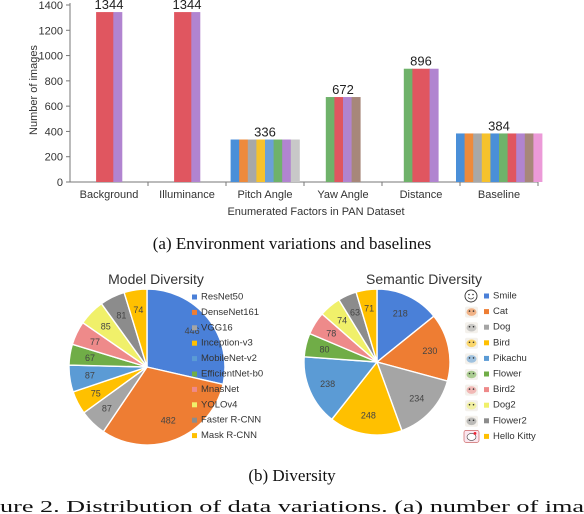  Describe the element at coordinates (227, 343) in the screenshot. I see `legend-label: Inception-v3` at that location.